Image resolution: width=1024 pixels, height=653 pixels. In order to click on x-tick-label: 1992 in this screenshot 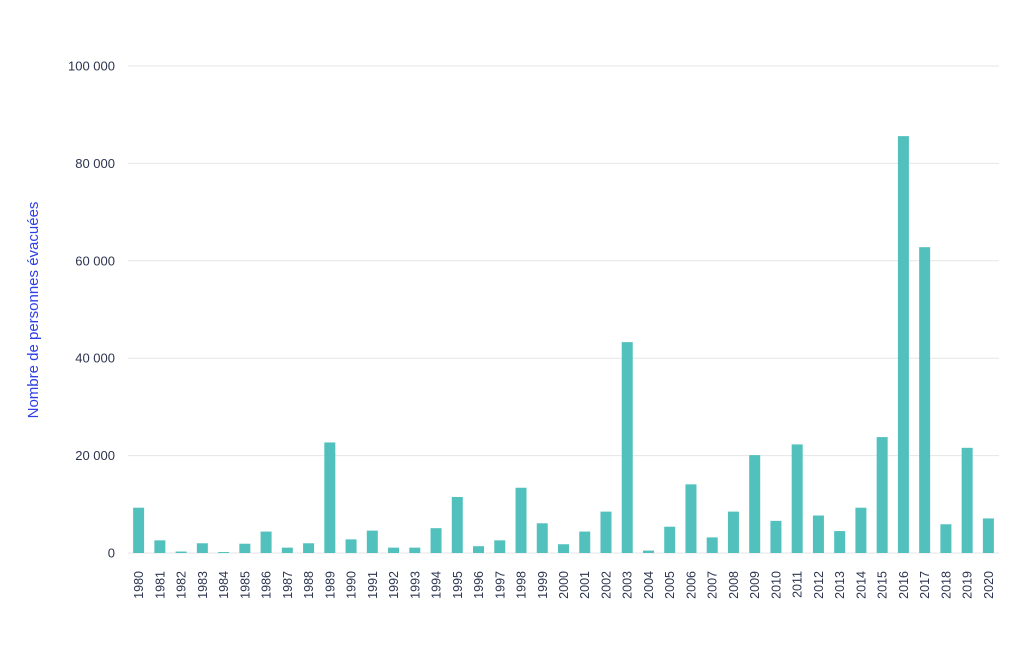, I will do `click(394, 585)`.